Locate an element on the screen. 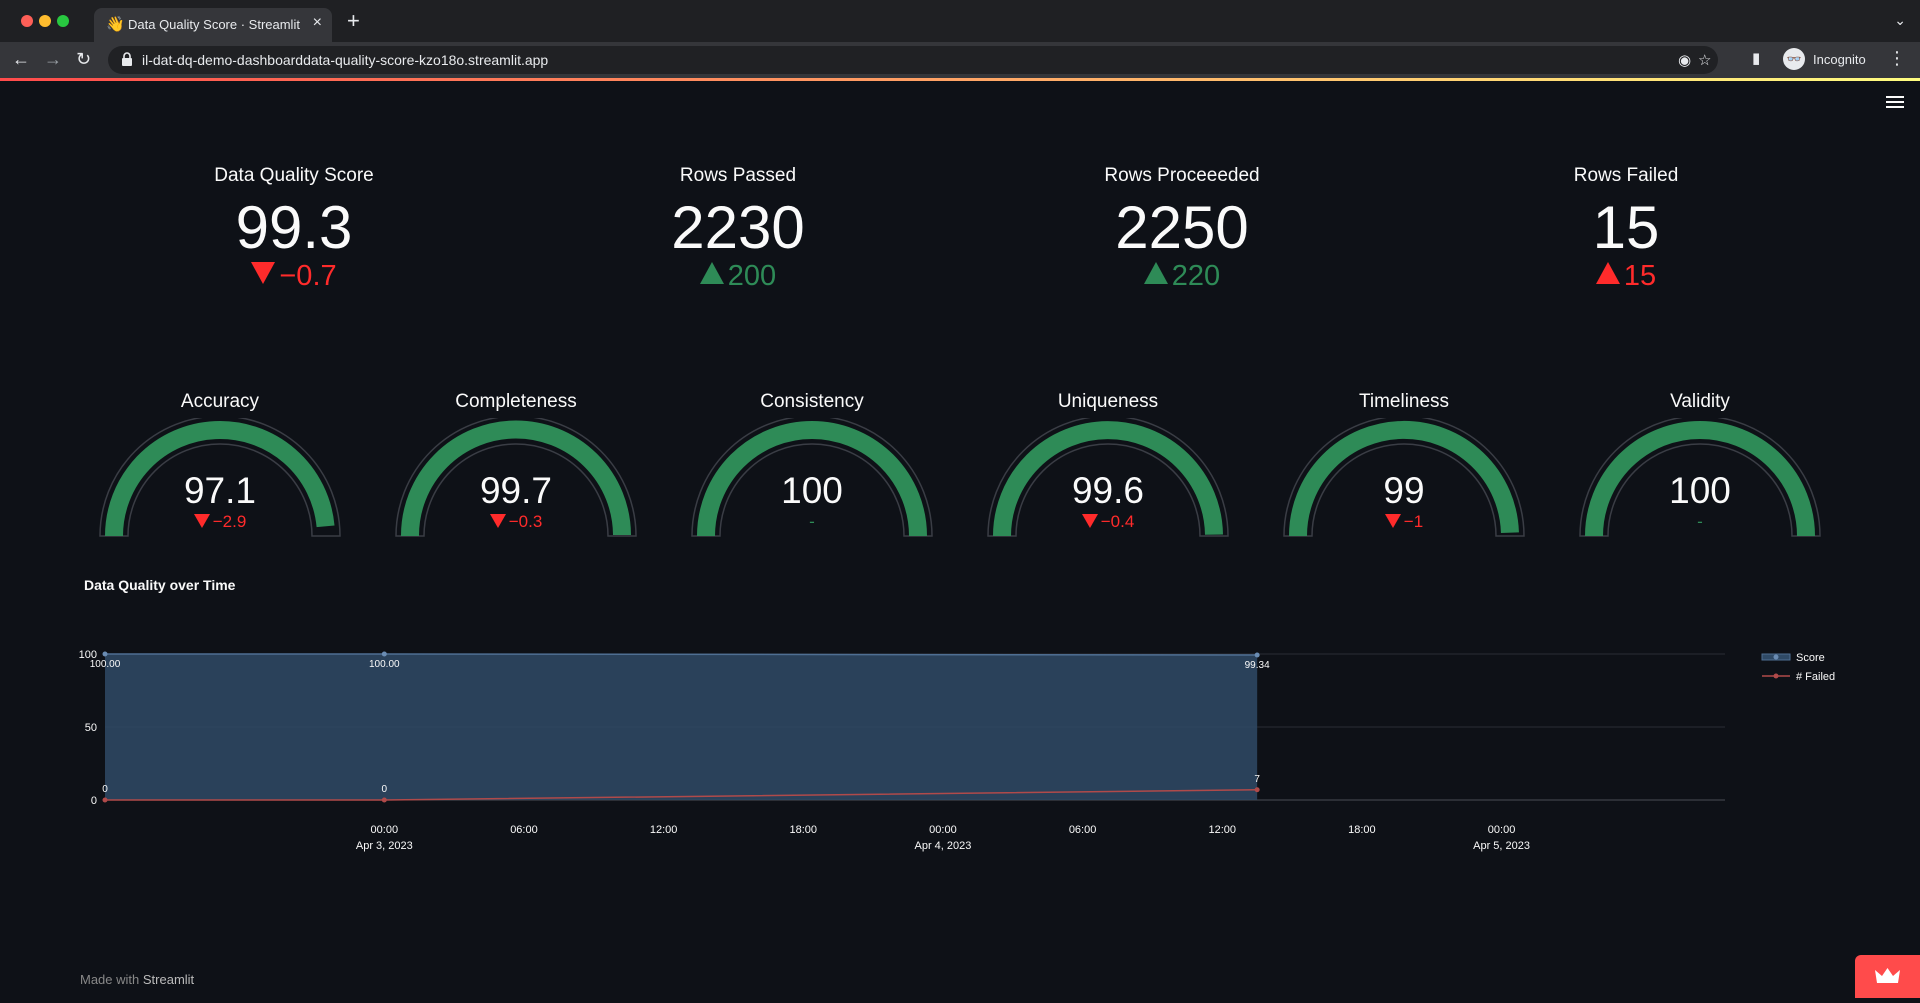 This screenshot has width=1920, height=1003. gauge-label: Validity is located at coordinates (1700, 401).